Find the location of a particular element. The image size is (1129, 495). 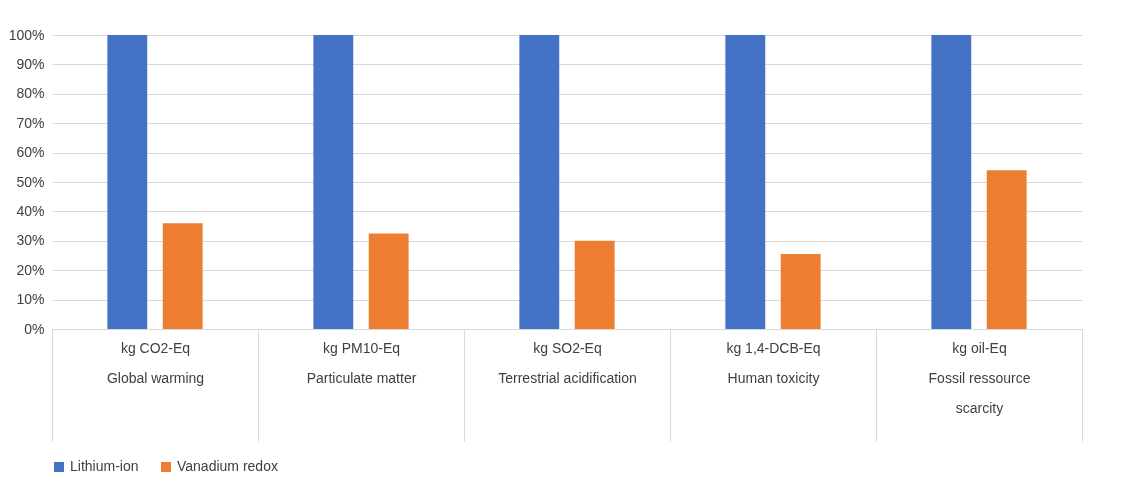

y-tick-label: 90% is located at coordinates (30, 63).